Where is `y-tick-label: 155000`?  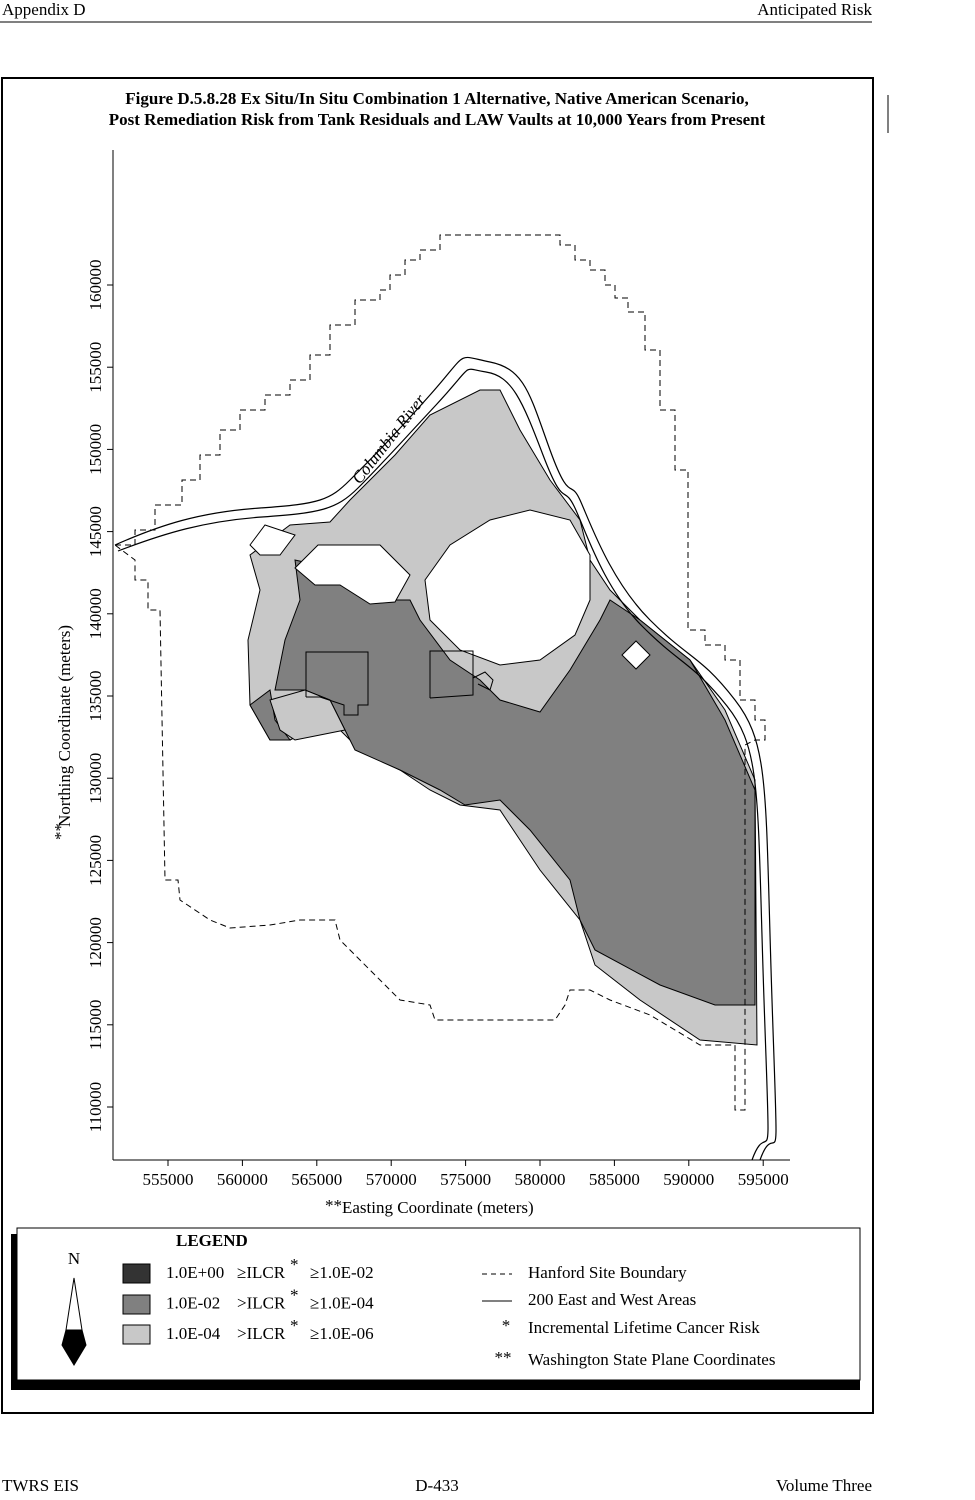 y-tick-label: 155000 is located at coordinates (95, 367).